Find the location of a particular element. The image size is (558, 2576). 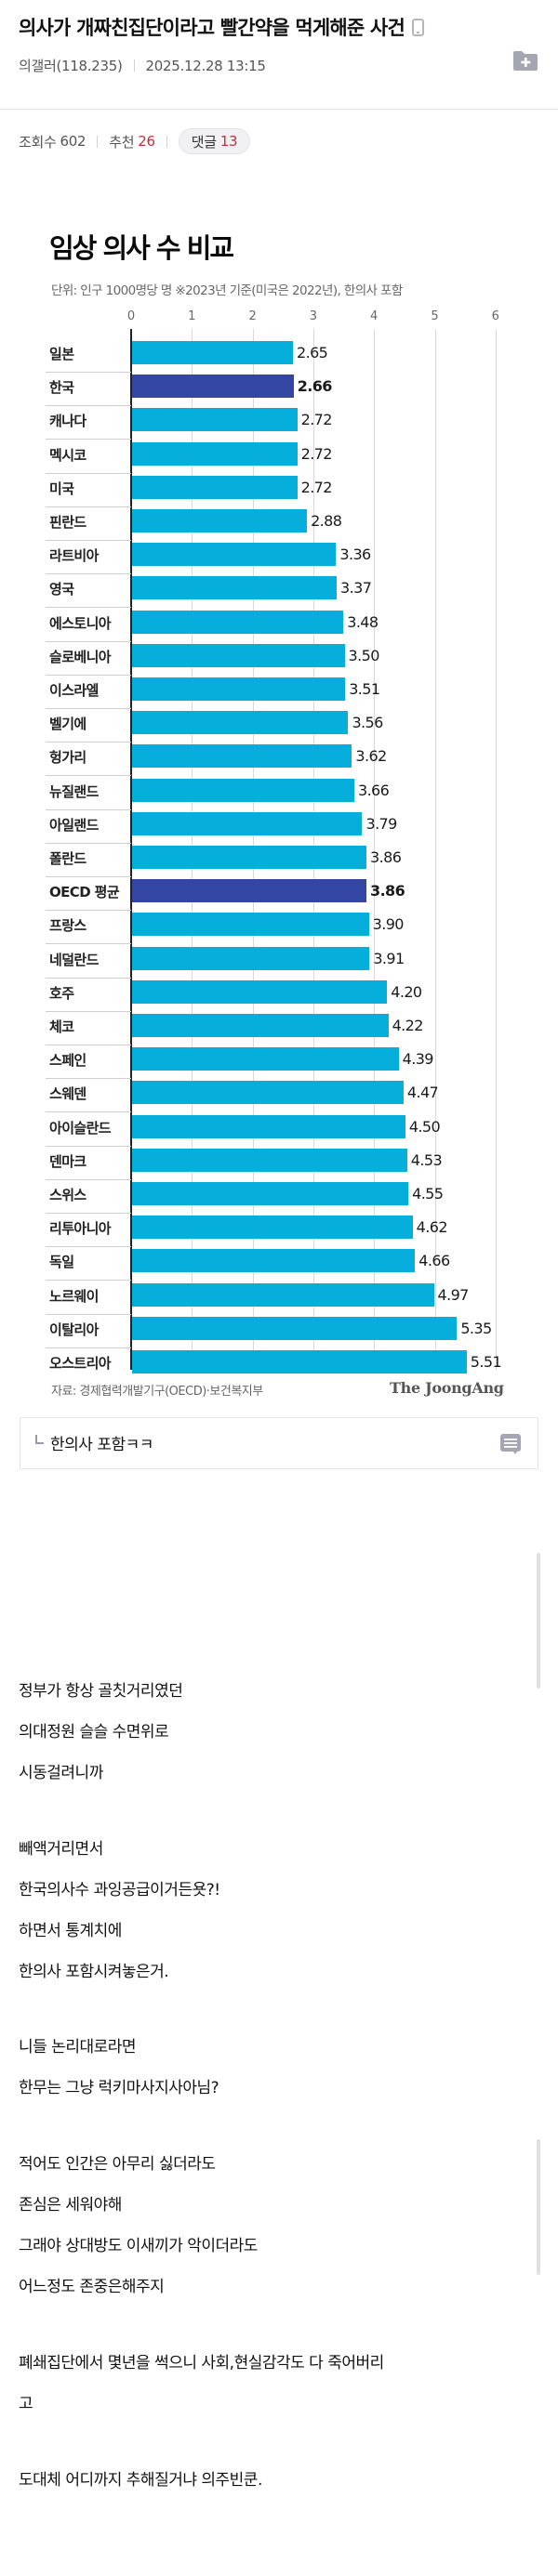

header-divider is located at coordinates (279, 109).